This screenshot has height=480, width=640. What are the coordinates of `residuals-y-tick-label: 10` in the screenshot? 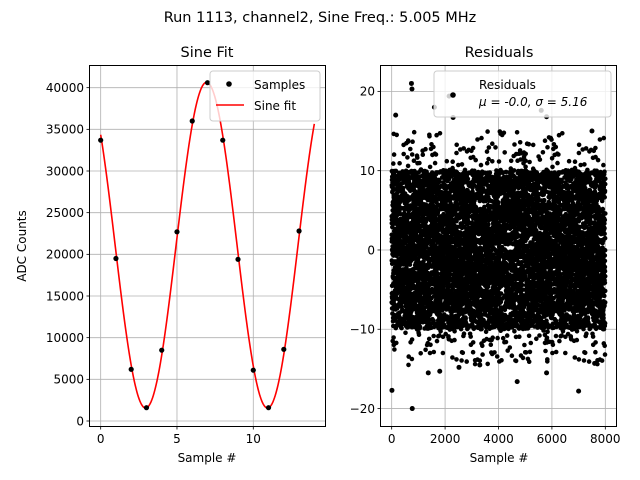 It's located at (367, 171).